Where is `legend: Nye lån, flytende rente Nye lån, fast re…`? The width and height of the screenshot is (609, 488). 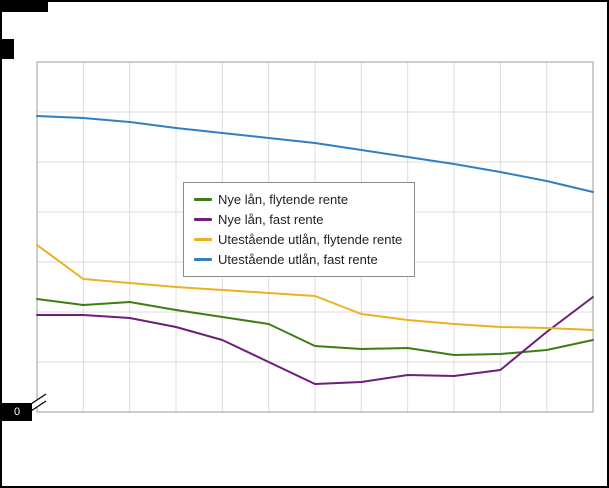
legend: Nye lån, flytende rente Nye lån, fast re… is located at coordinates (299, 229).